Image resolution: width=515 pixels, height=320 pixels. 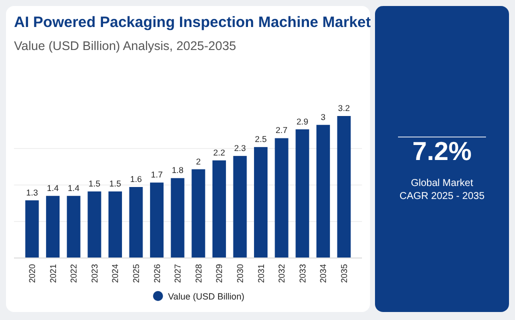 I want to click on data-label: 2.5, so click(x=260, y=139).